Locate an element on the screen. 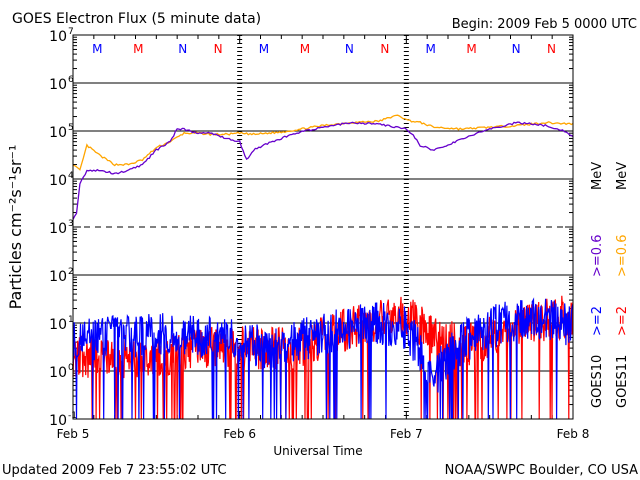 This screenshot has height=480, width=640. legend-goes11-2mev: >=2 is located at coordinates (622, 321).